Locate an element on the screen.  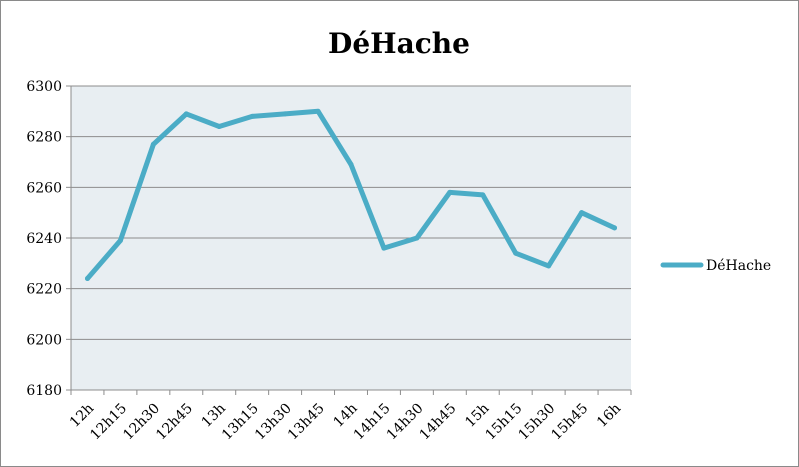
x-tick-label: 13h45 is located at coordinates (306, 421).